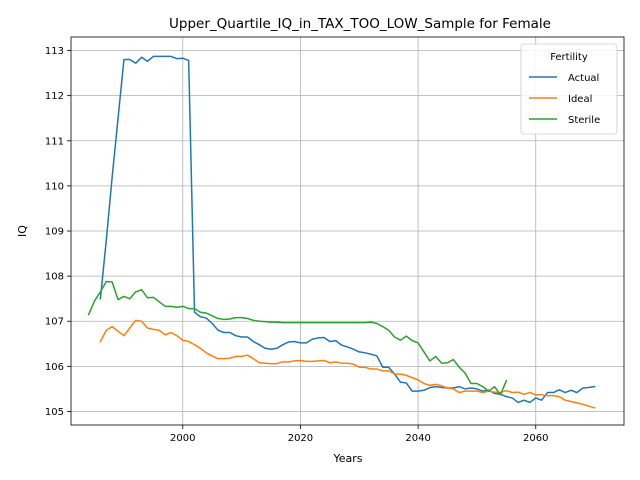 Image resolution: width=640 pixels, height=480 pixels. Describe the element at coordinates (347, 364) in the screenshot. I see `series-line-ideal` at that location.